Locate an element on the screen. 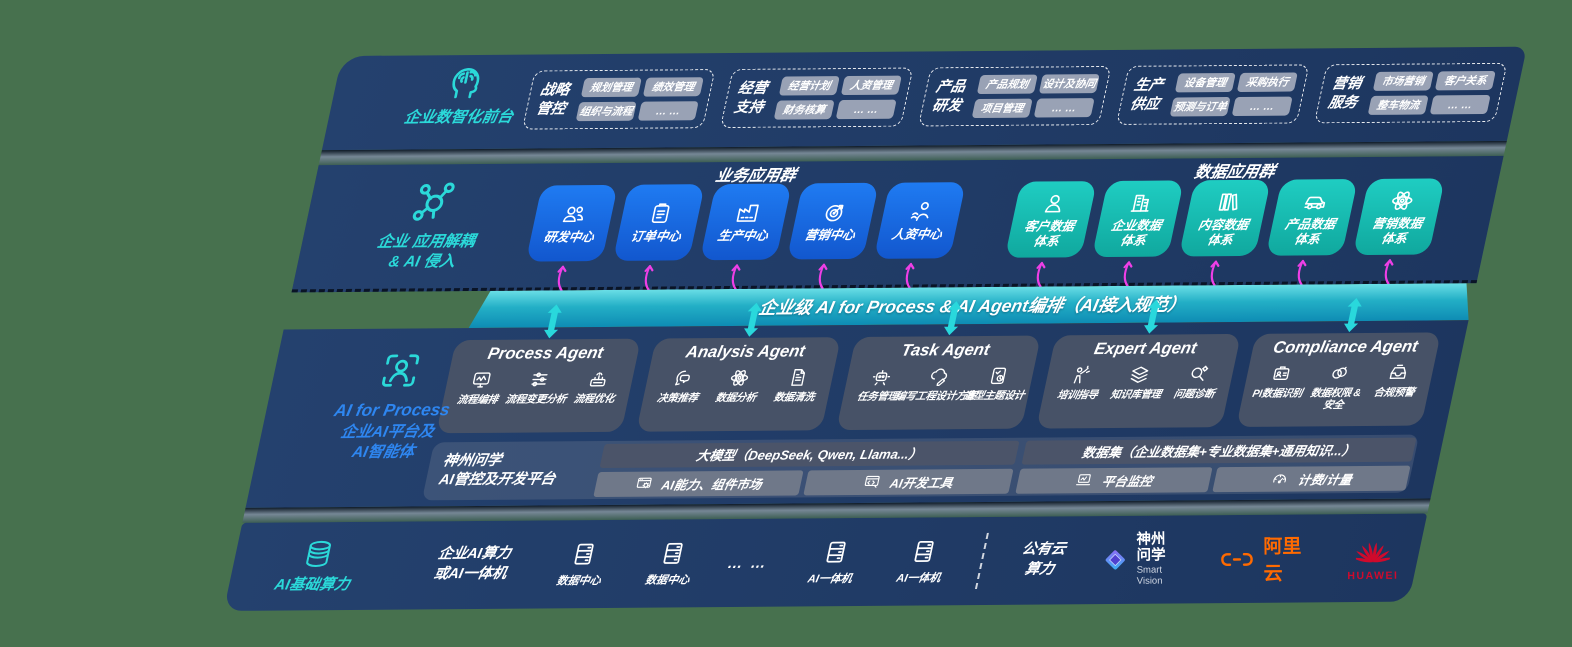  agent-items: 任务管理 编写工程设计方案 造型主题设计 is located at coordinates (939, 382).